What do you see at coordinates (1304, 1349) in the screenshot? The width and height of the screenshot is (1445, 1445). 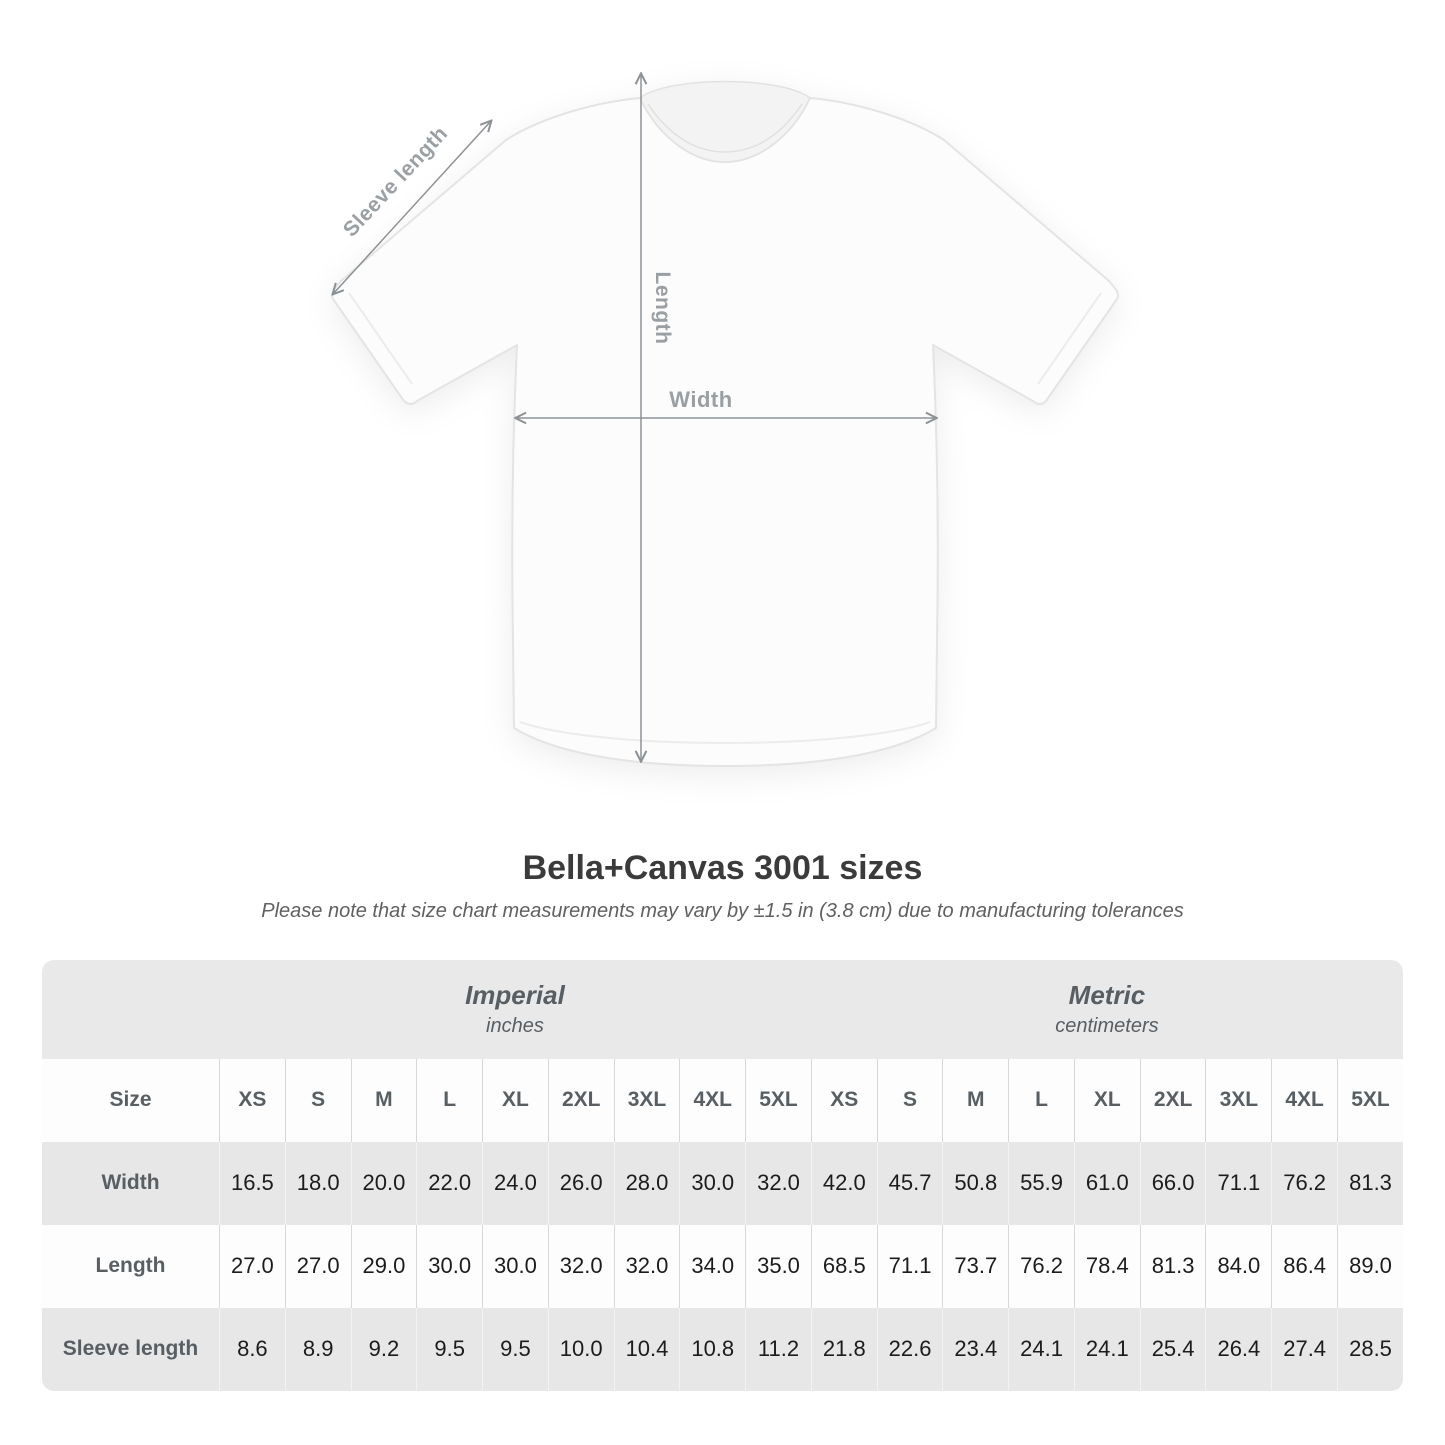 I see `measurement-value-cell: 27.4` at bounding box center [1304, 1349].